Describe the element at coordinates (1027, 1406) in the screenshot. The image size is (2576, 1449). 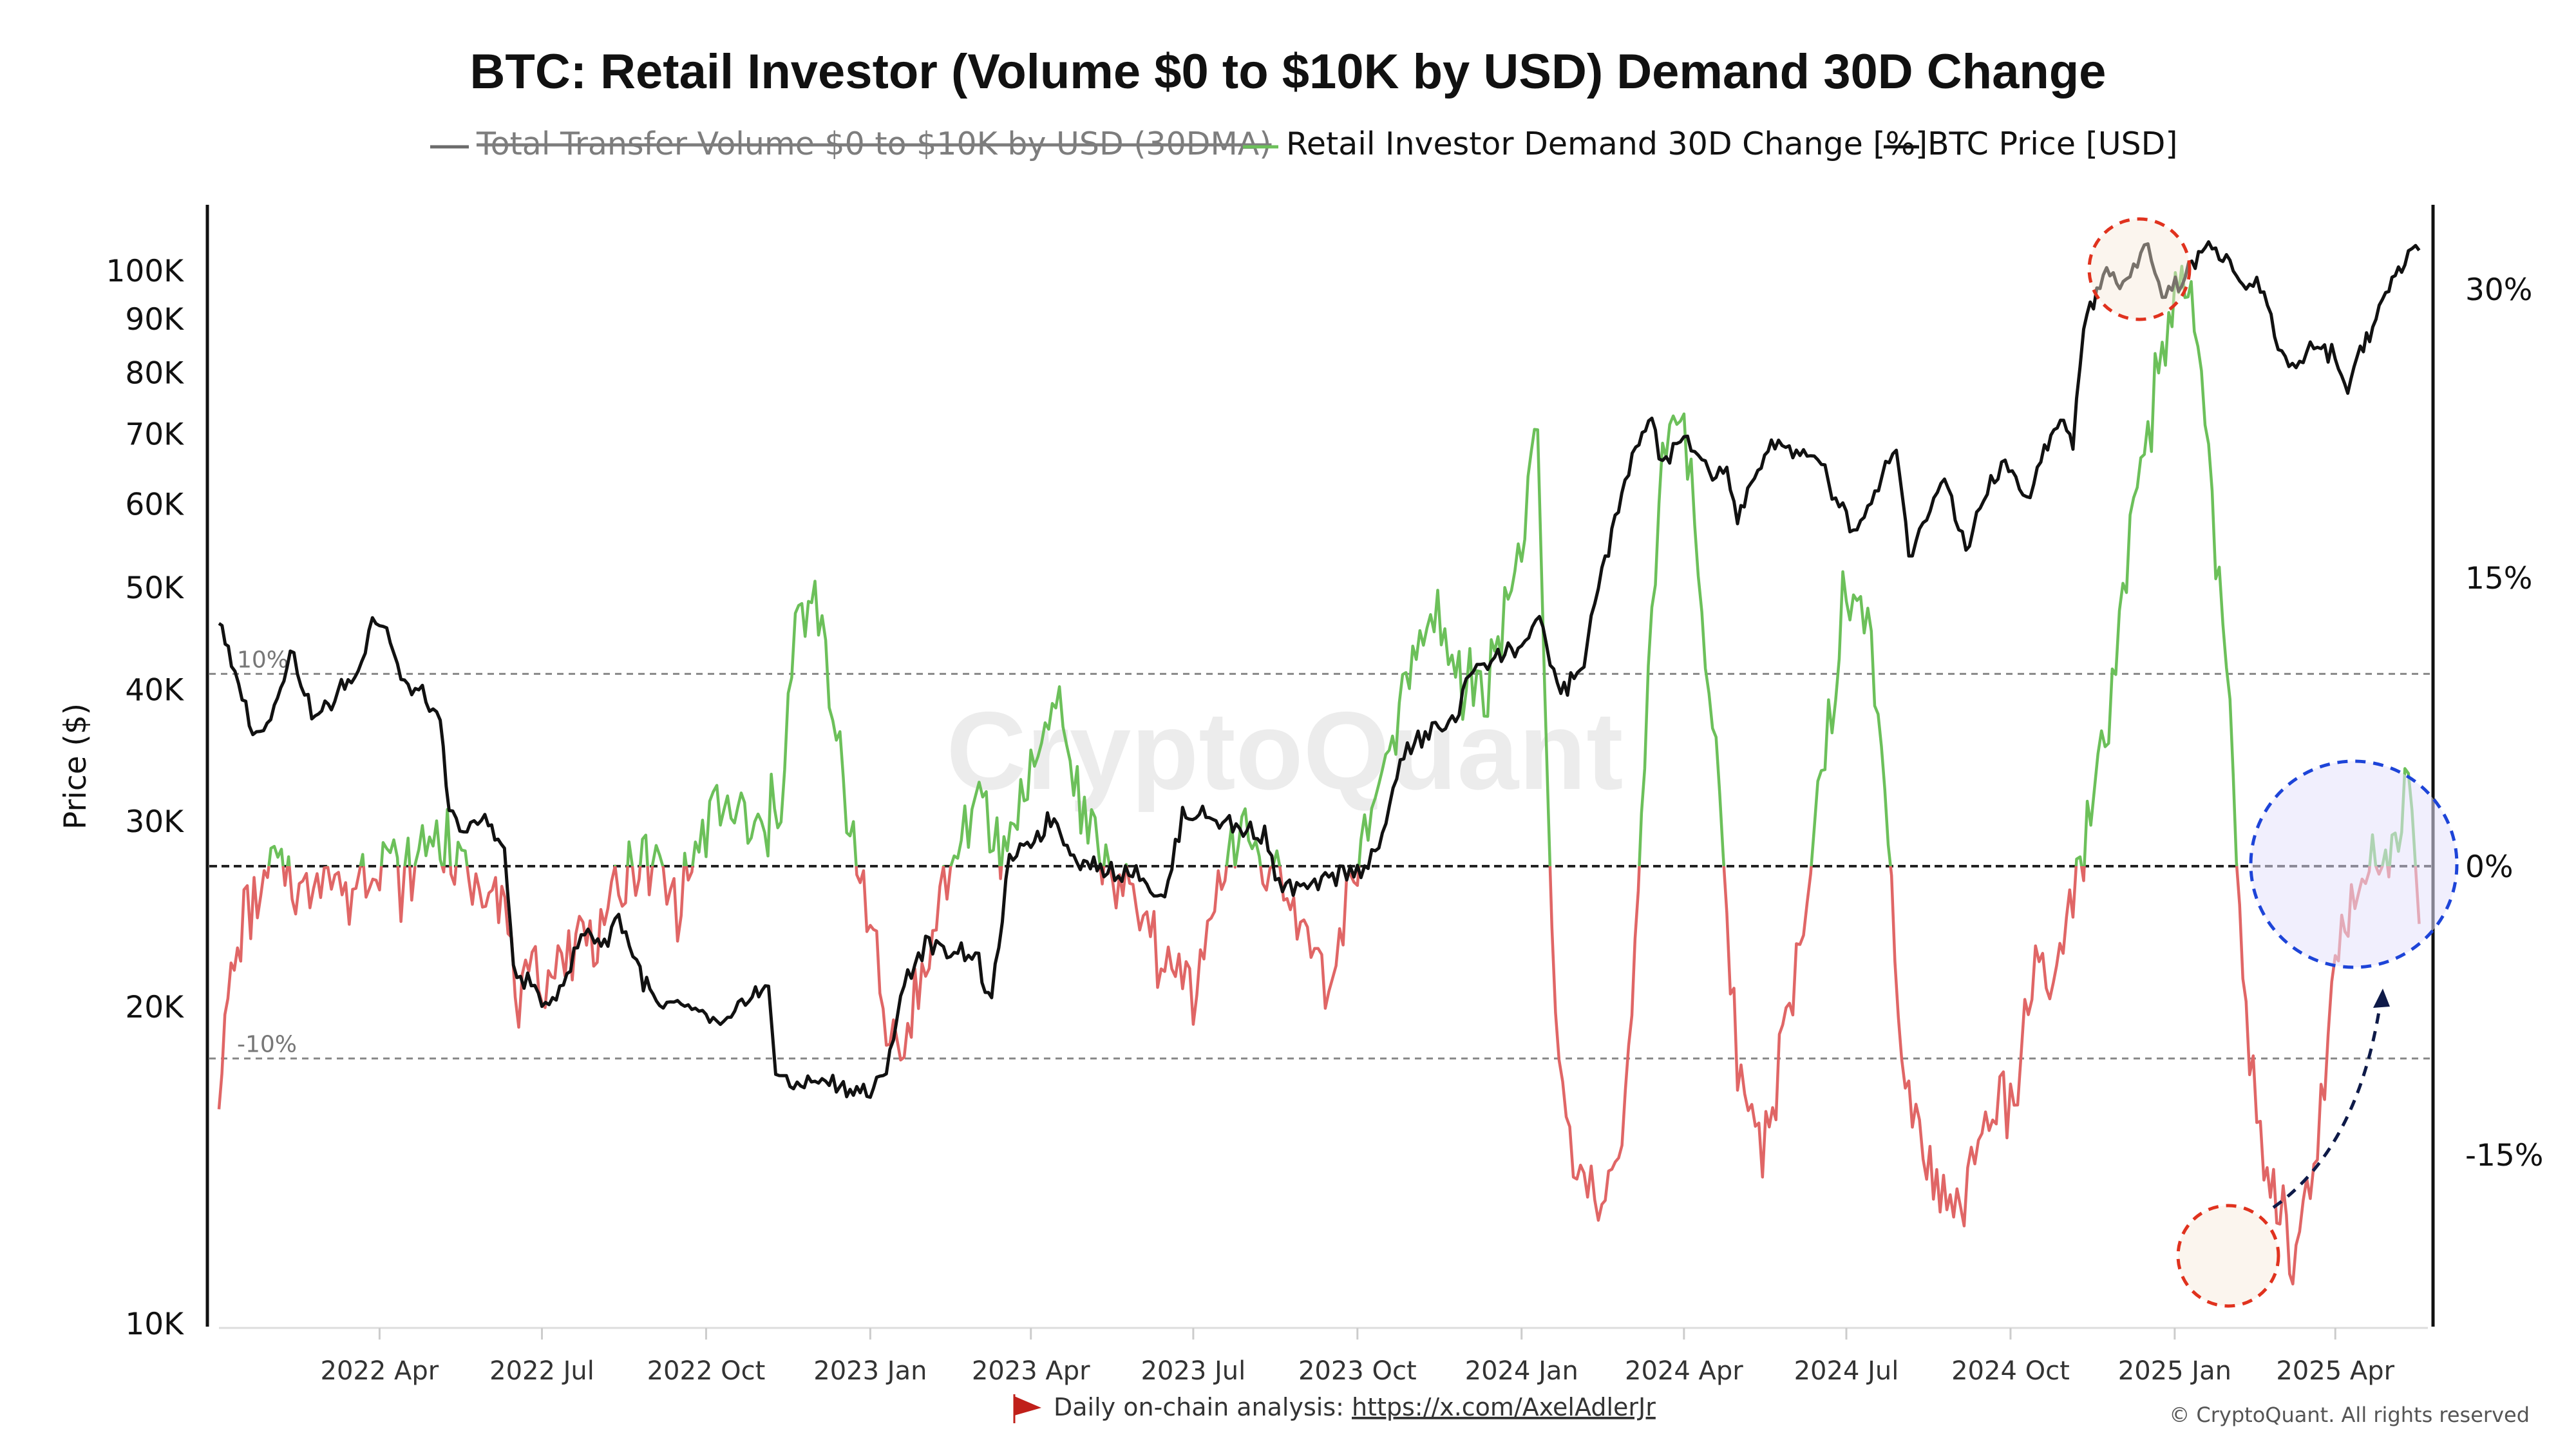
I see `flag-icon` at that location.